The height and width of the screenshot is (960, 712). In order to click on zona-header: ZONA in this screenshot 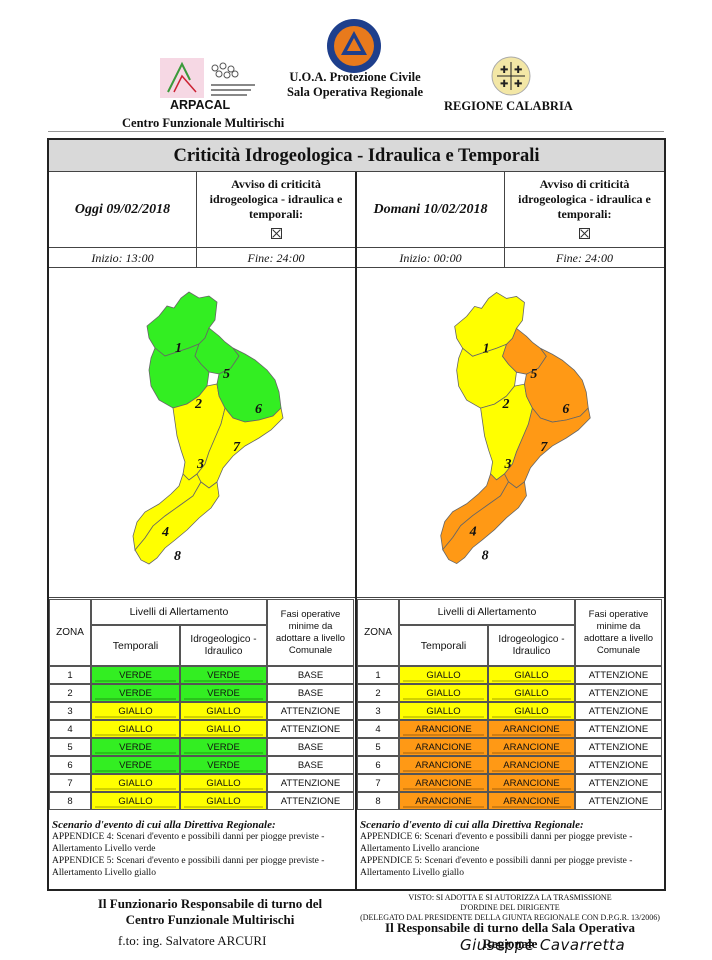, I will do `click(70, 632)`.